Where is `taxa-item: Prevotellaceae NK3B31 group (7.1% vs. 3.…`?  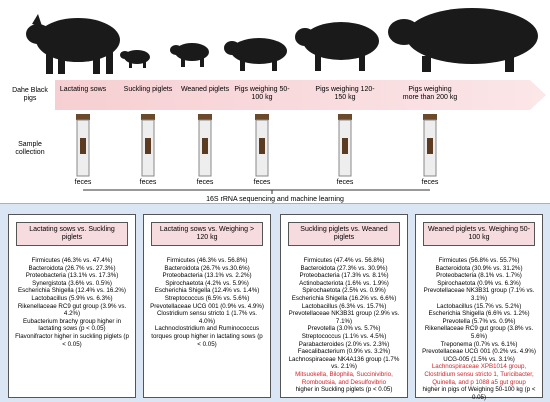
taxa-item: Prevotellaceae NK3B31 group (7.1% vs. 3.… is located at coordinates (479, 294).